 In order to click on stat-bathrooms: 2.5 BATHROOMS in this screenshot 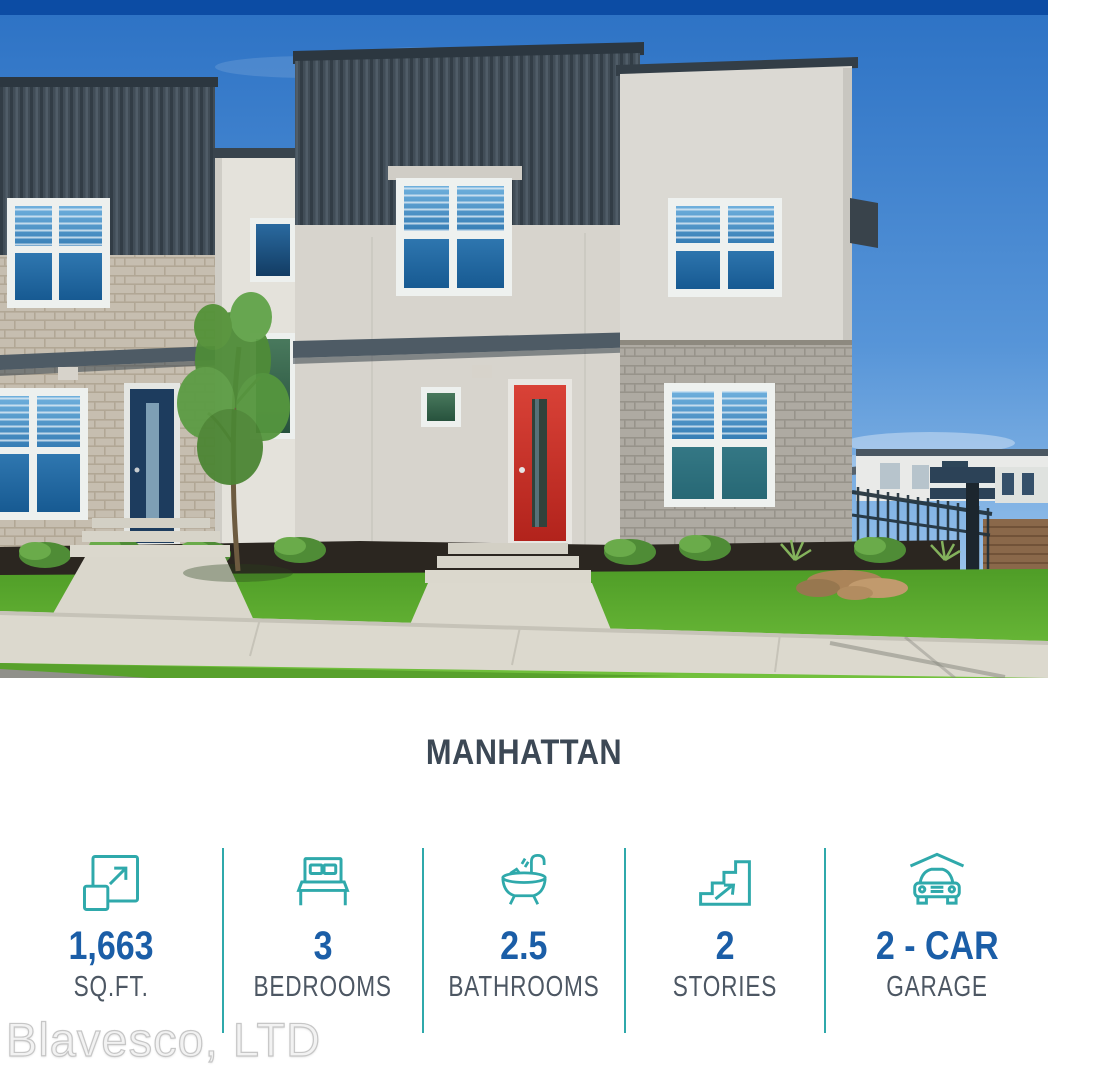, I will do `click(523, 940)`.